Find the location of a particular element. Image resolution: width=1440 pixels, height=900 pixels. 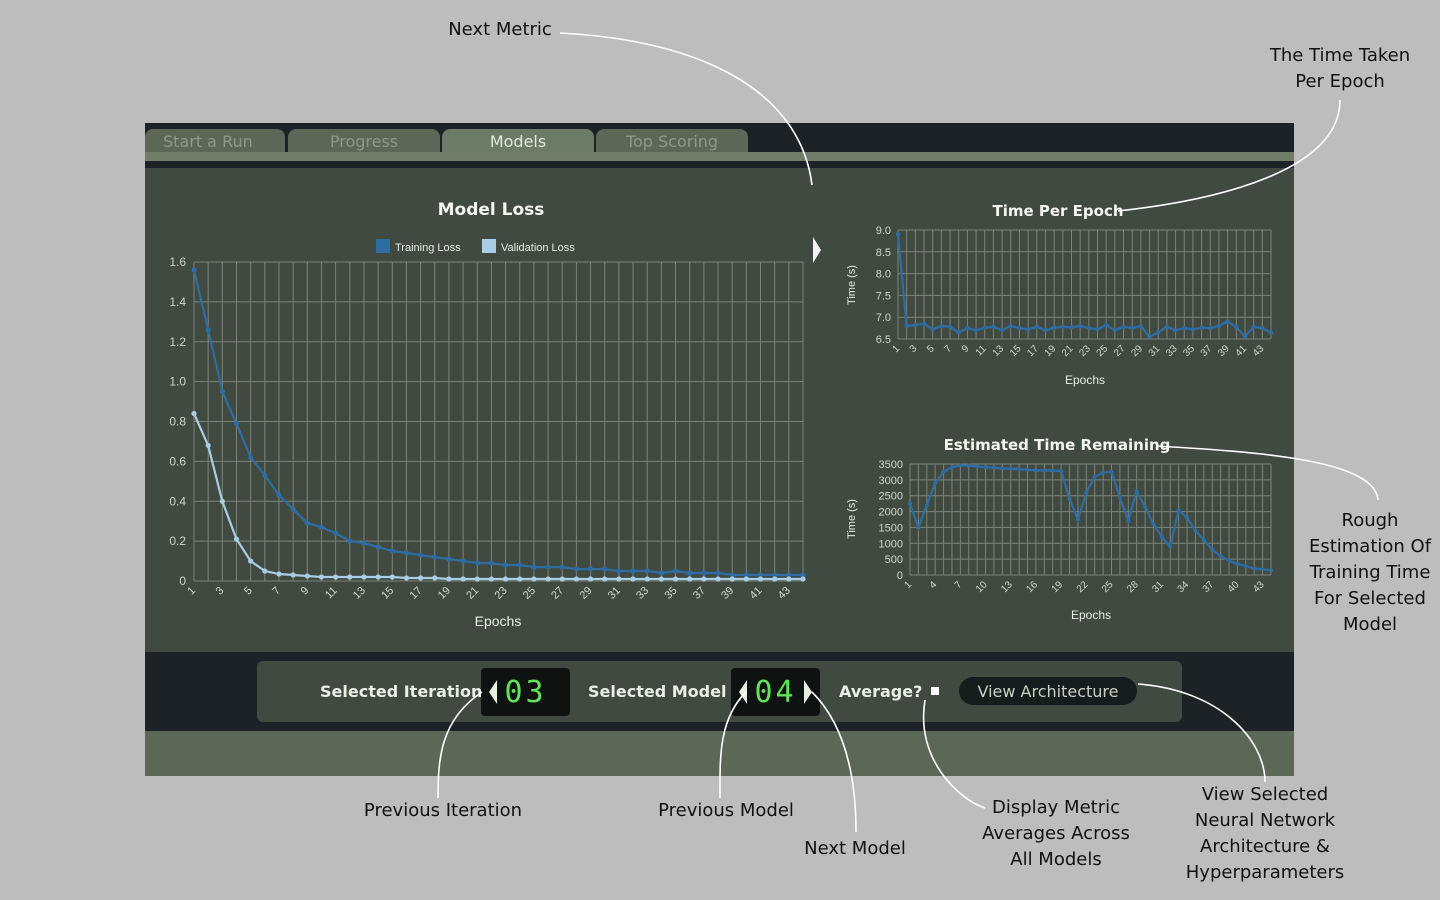

leader-view-network is located at coordinates (1201, 733).